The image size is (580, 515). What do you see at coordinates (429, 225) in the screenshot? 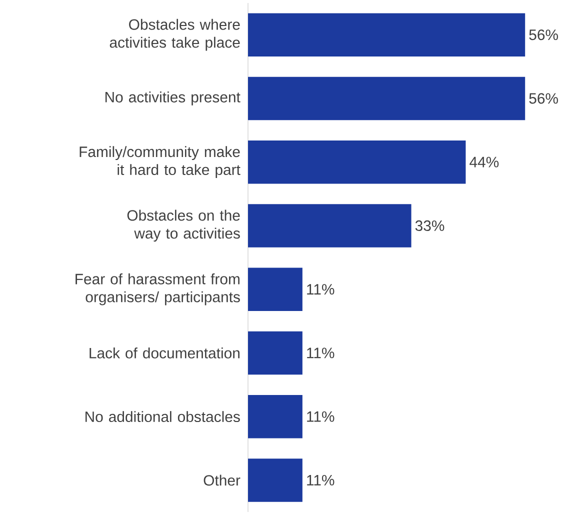
I see `data-label: 33%` at bounding box center [429, 225].